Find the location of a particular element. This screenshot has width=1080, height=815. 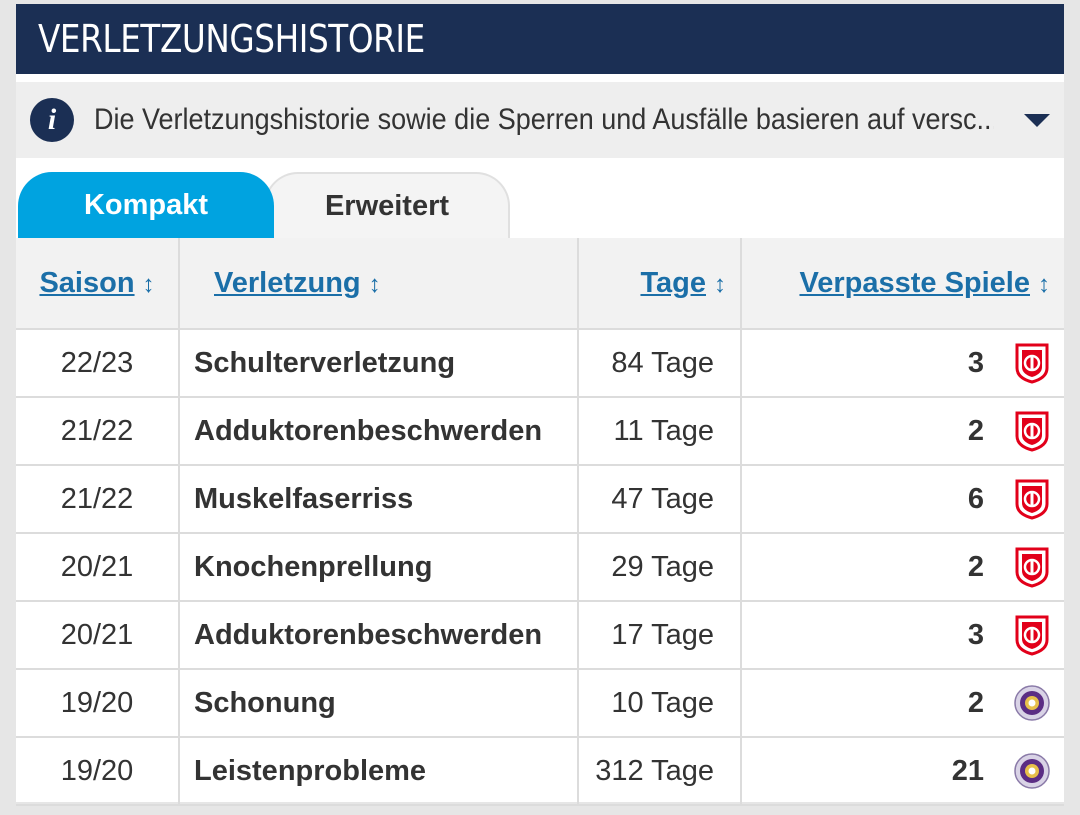

section-title: VERLETZUNGSHISTORIE is located at coordinates (231, 39).